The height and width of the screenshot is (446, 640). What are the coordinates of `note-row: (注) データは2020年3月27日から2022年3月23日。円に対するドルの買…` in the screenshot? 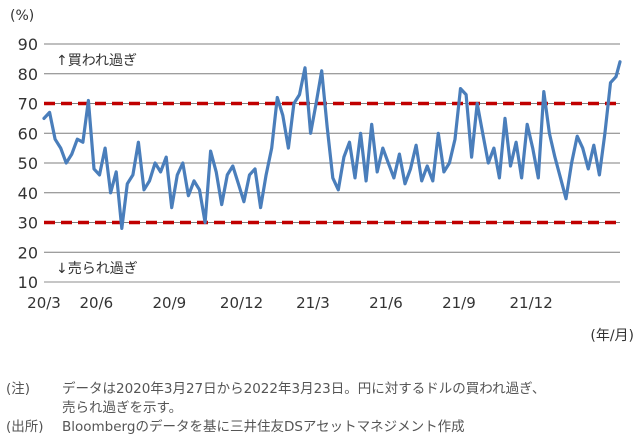 It's located at (321, 389).